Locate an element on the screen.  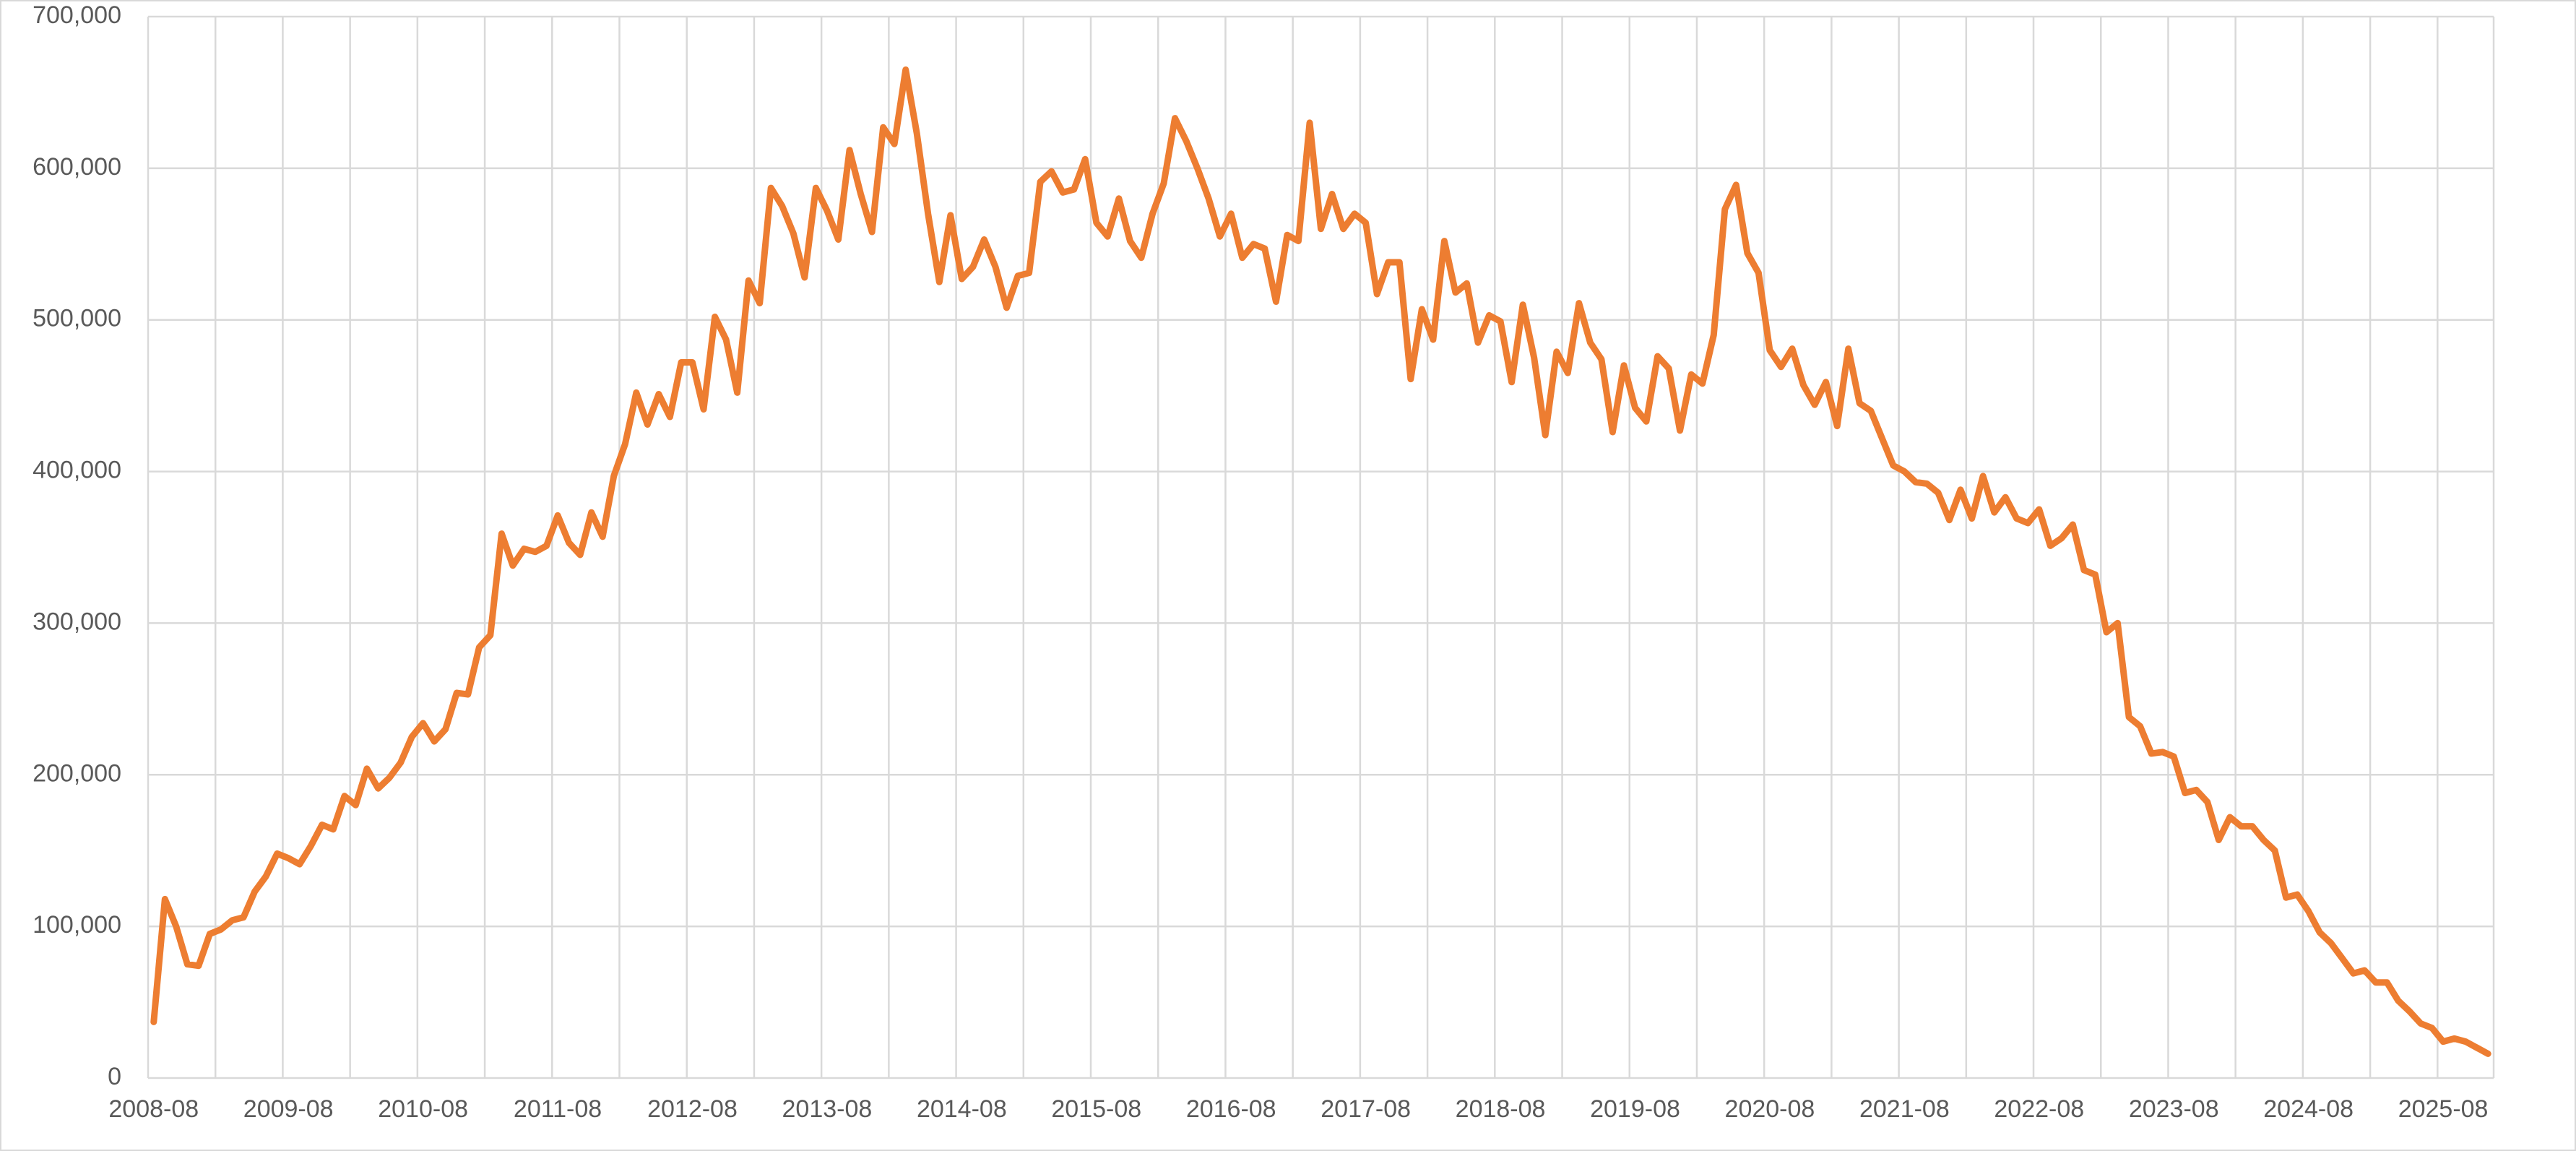
x-tick-label: 2019-08 is located at coordinates (1635, 1109).